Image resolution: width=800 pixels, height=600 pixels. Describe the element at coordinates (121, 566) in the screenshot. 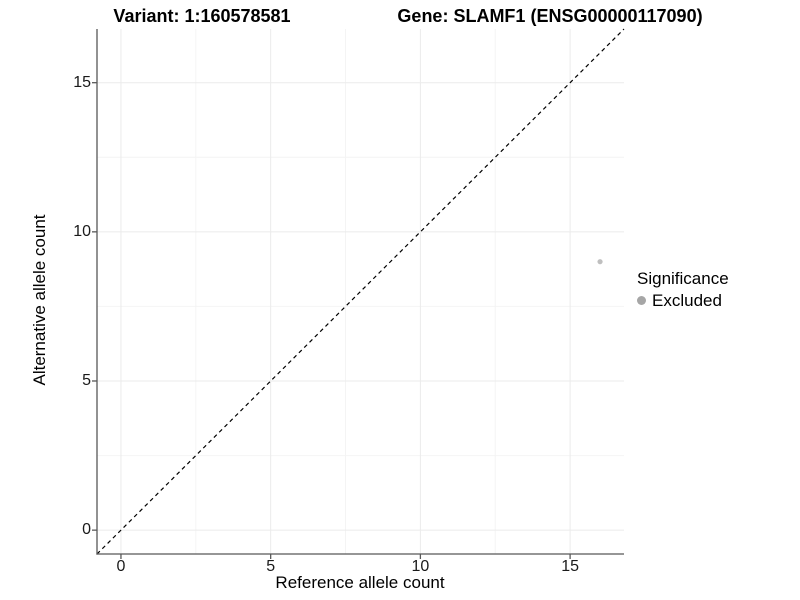

I see `x-tick-label: 0` at that location.